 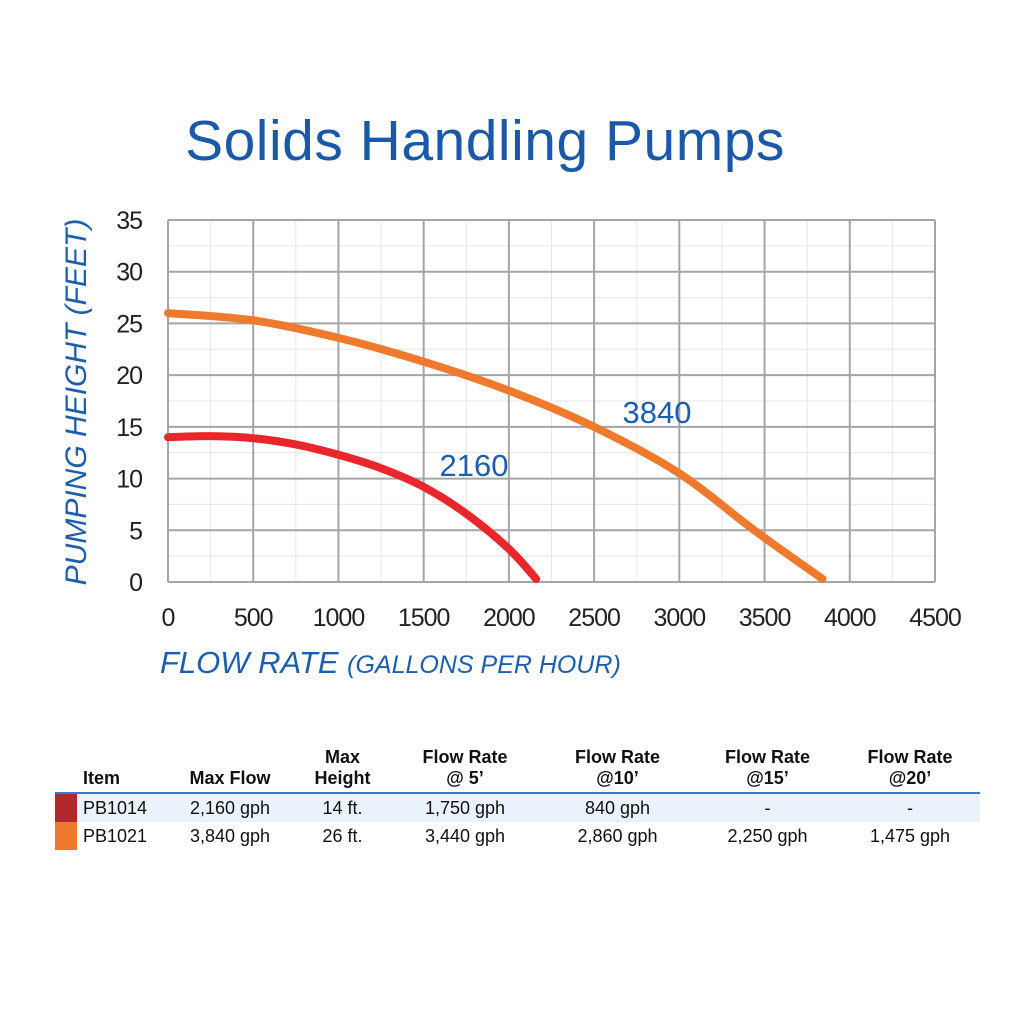 What do you see at coordinates (617, 767) in the screenshot?
I see `column-header: Flow Rate @10’` at bounding box center [617, 767].